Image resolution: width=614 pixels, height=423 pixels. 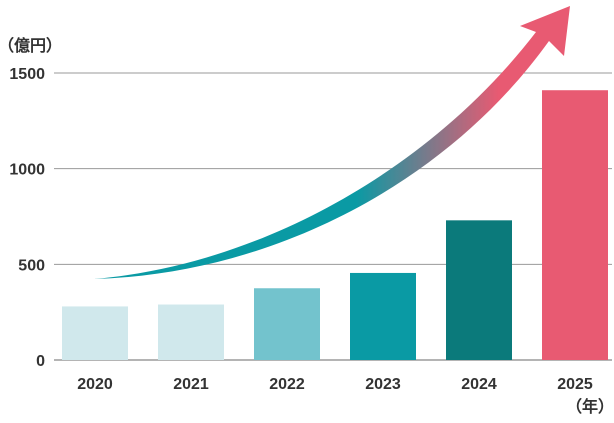 What do you see at coordinates (575, 225) in the screenshot?
I see `bar-2025` at bounding box center [575, 225].